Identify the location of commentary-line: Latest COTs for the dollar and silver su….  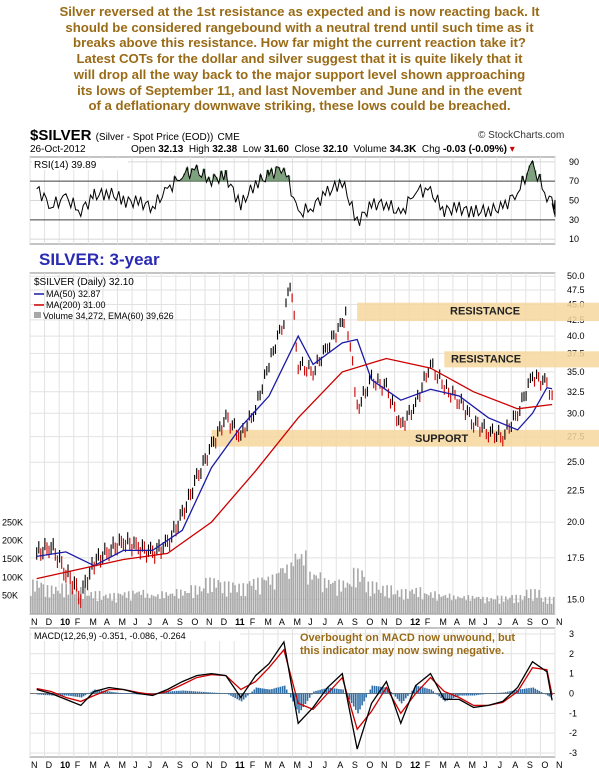
(299, 59).